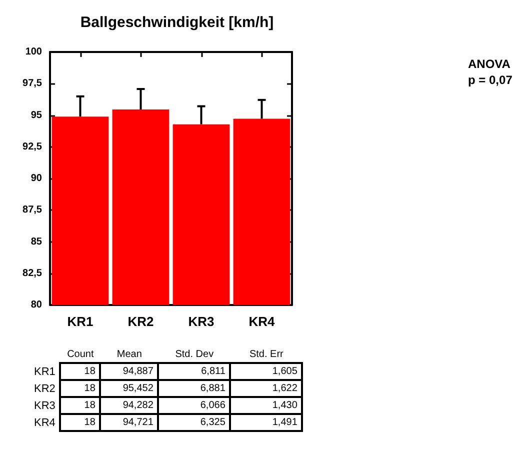  What do you see at coordinates (45, 406) in the screenshot?
I see `category-label: KR3` at bounding box center [45, 406].